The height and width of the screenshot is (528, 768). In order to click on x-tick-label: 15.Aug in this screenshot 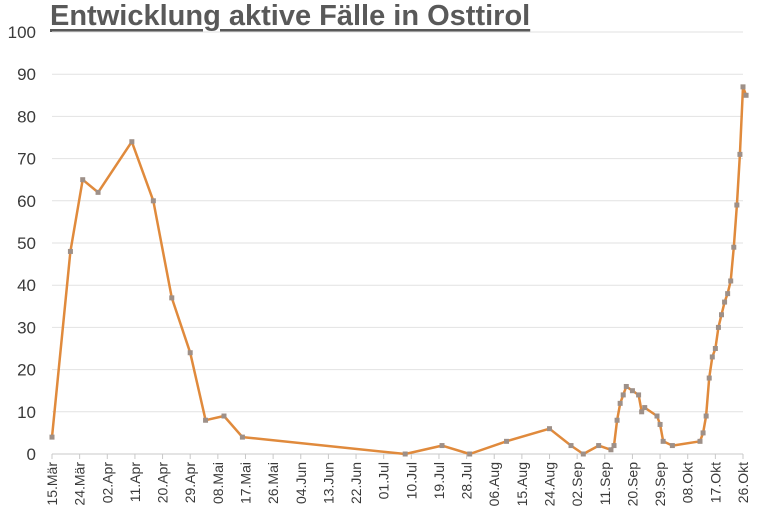, I will do `click(522, 484)`.